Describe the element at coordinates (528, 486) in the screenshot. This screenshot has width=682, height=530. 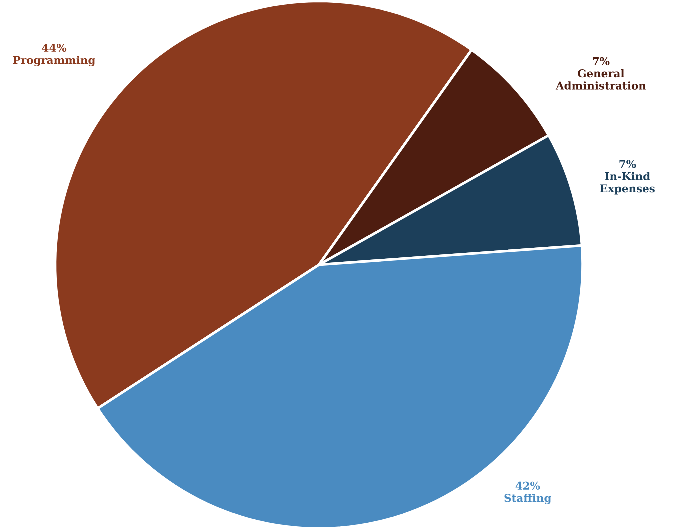
I see `data-label: 42%` at that location.